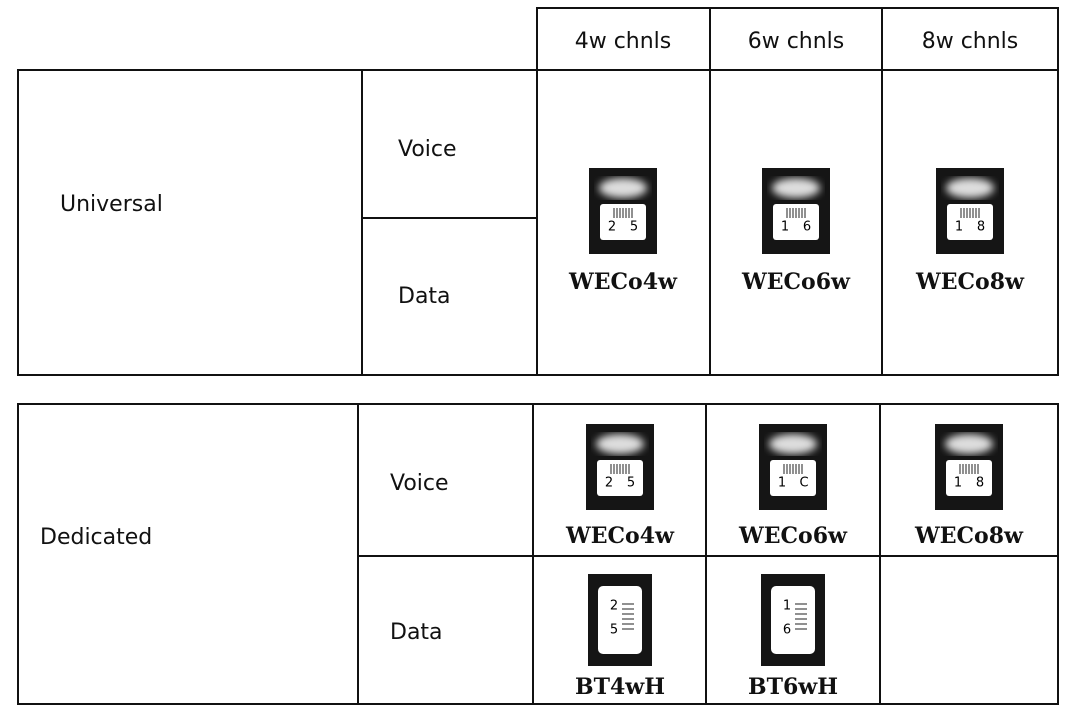  Describe the element at coordinates (111, 204) in the screenshot. I see `row-label: Universal` at that location.